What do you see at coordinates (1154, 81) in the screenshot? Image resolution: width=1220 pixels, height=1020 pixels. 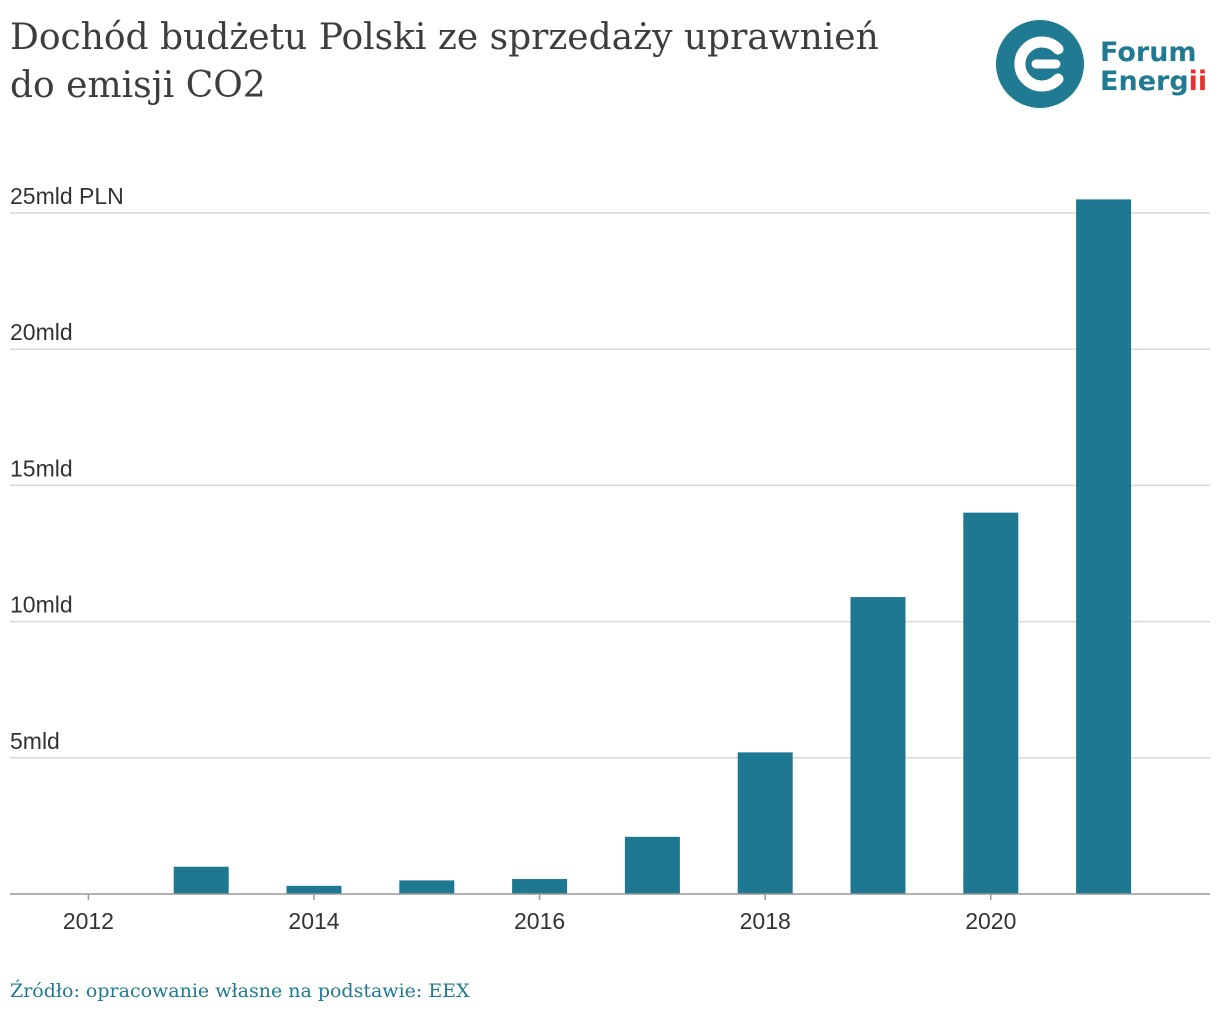 I see `logo-text-energii: Energii` at bounding box center [1154, 81].